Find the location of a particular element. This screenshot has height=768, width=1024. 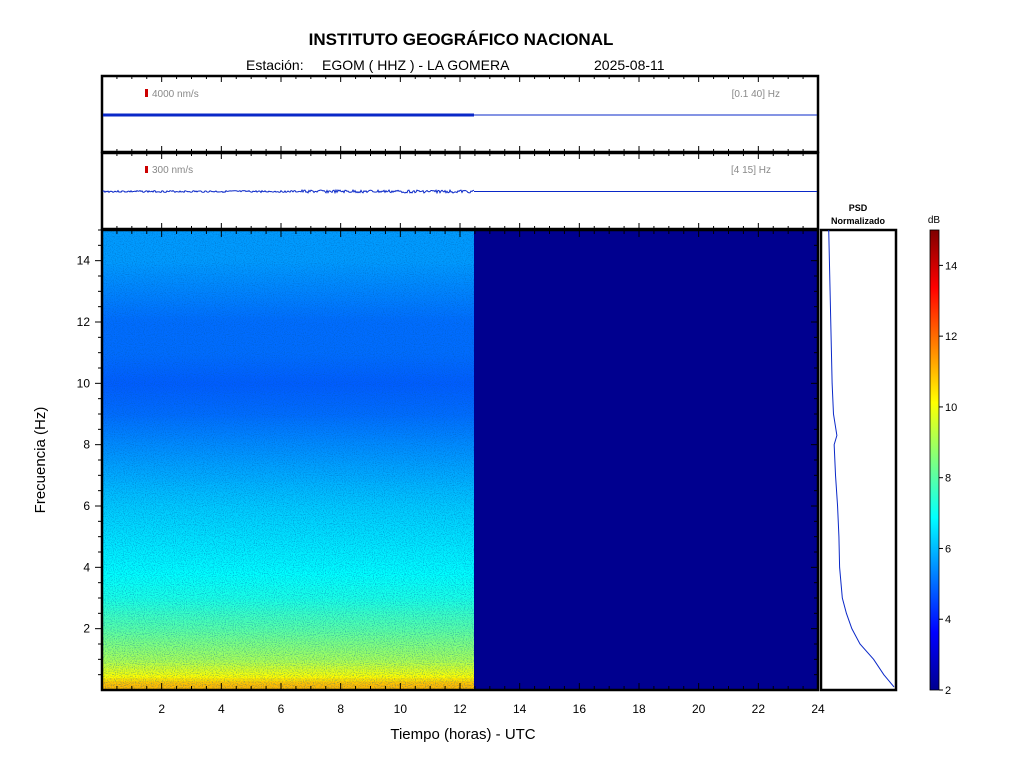

colorbar-tick-label: 2 is located at coordinates (948, 691).